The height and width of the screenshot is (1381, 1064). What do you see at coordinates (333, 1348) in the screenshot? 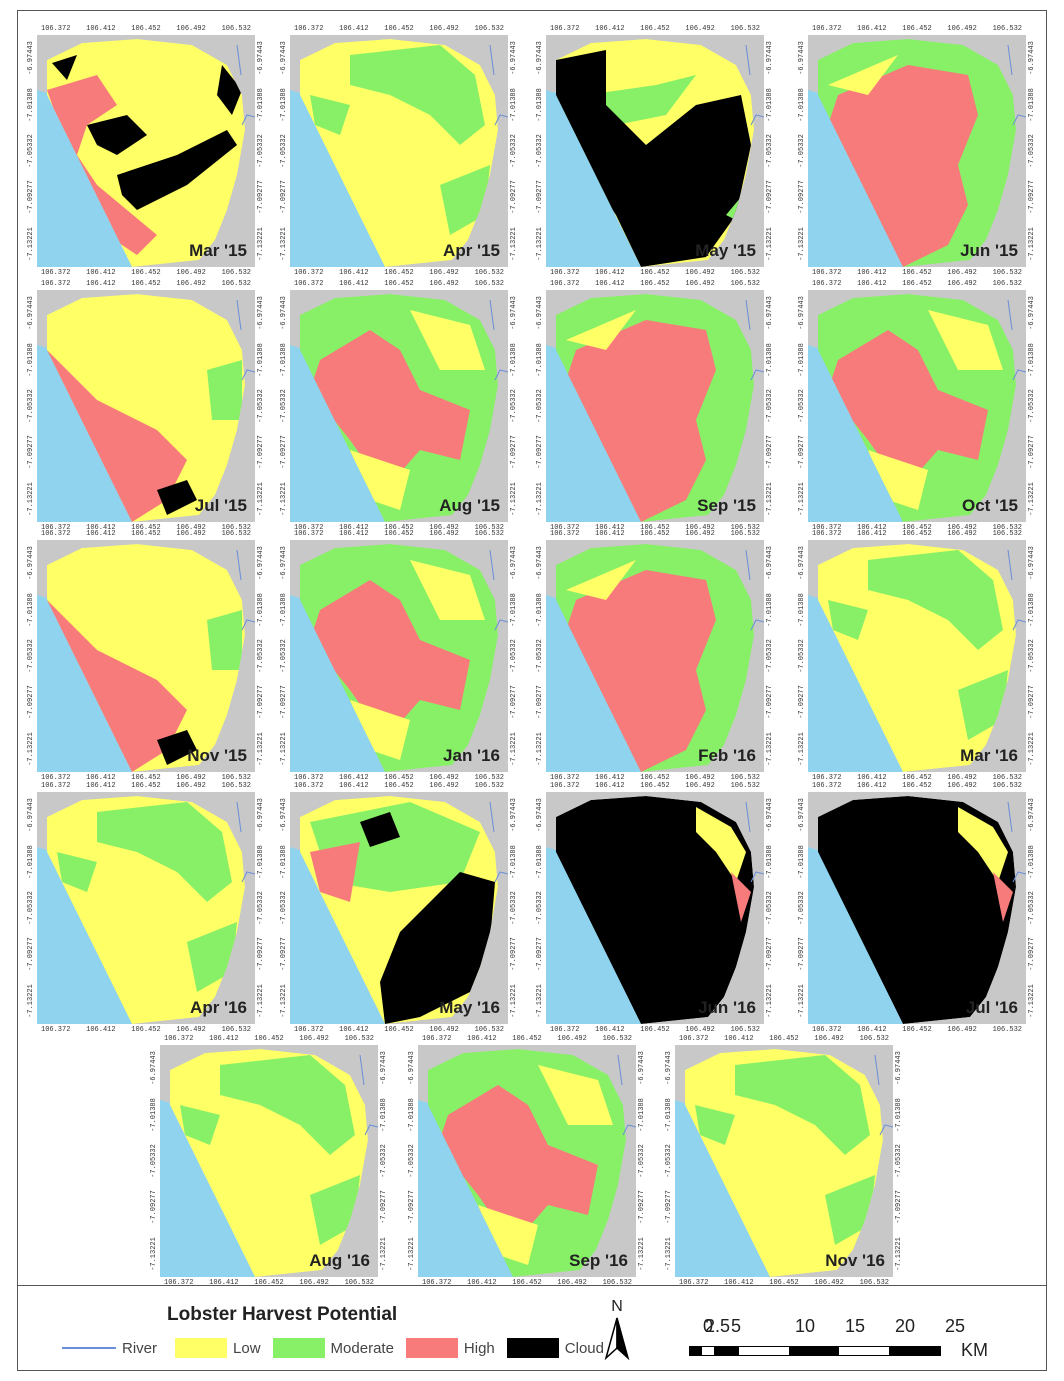
I see `legend-item: Moderate` at bounding box center [333, 1348].